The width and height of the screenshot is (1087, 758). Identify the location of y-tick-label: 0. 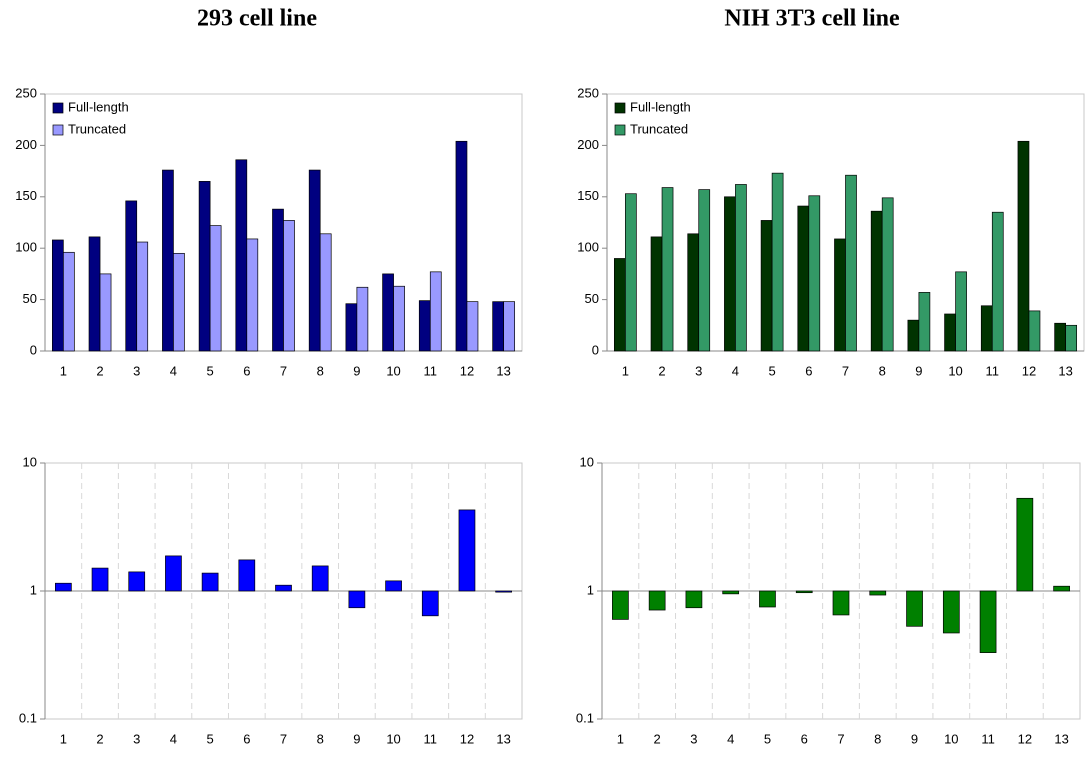
(595, 349).